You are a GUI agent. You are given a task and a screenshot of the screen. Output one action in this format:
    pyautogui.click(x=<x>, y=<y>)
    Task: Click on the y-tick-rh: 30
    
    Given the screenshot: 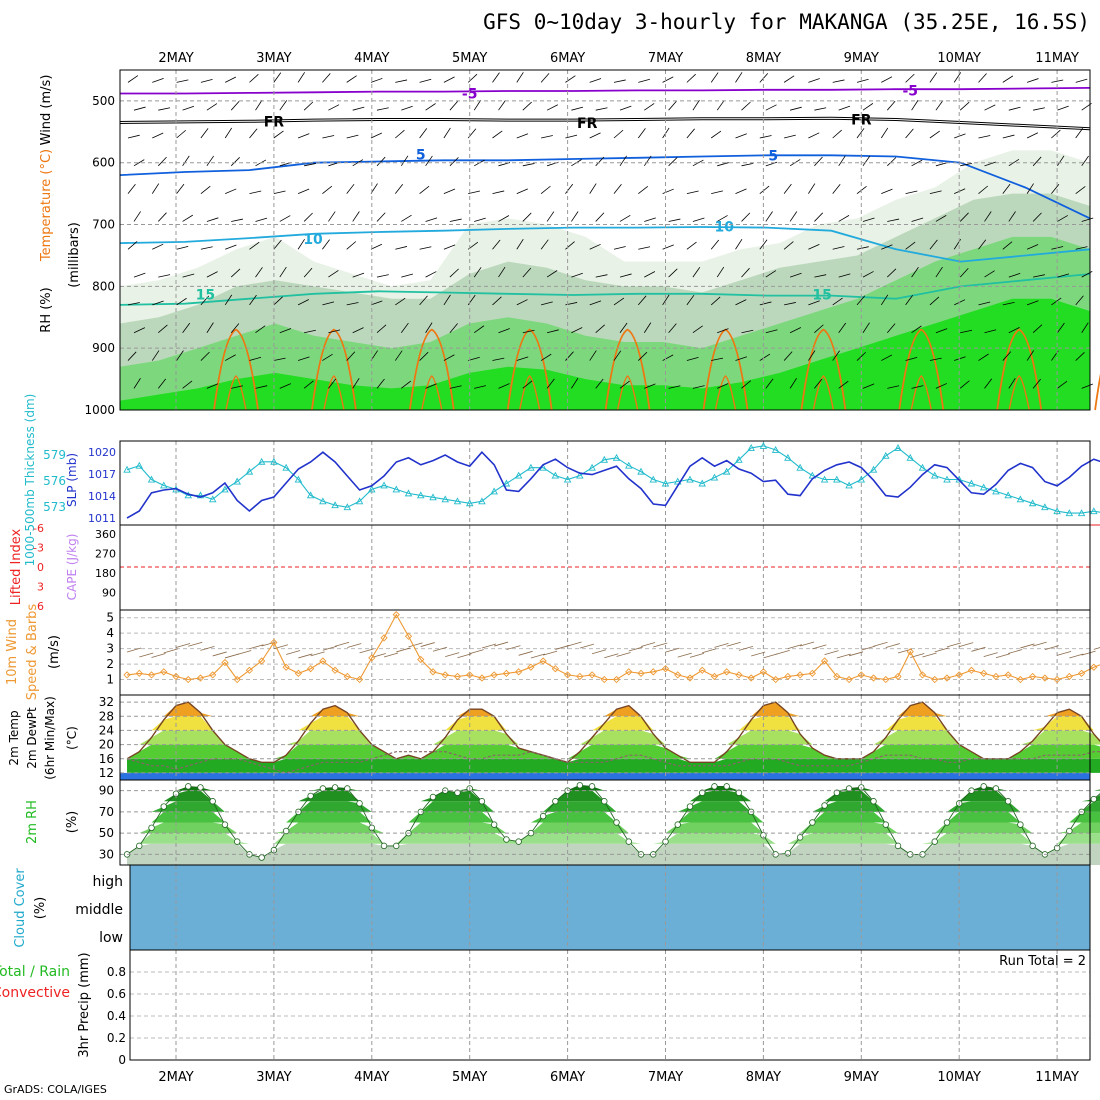 What is the action you would take?
    pyautogui.click(x=106, y=854)
    